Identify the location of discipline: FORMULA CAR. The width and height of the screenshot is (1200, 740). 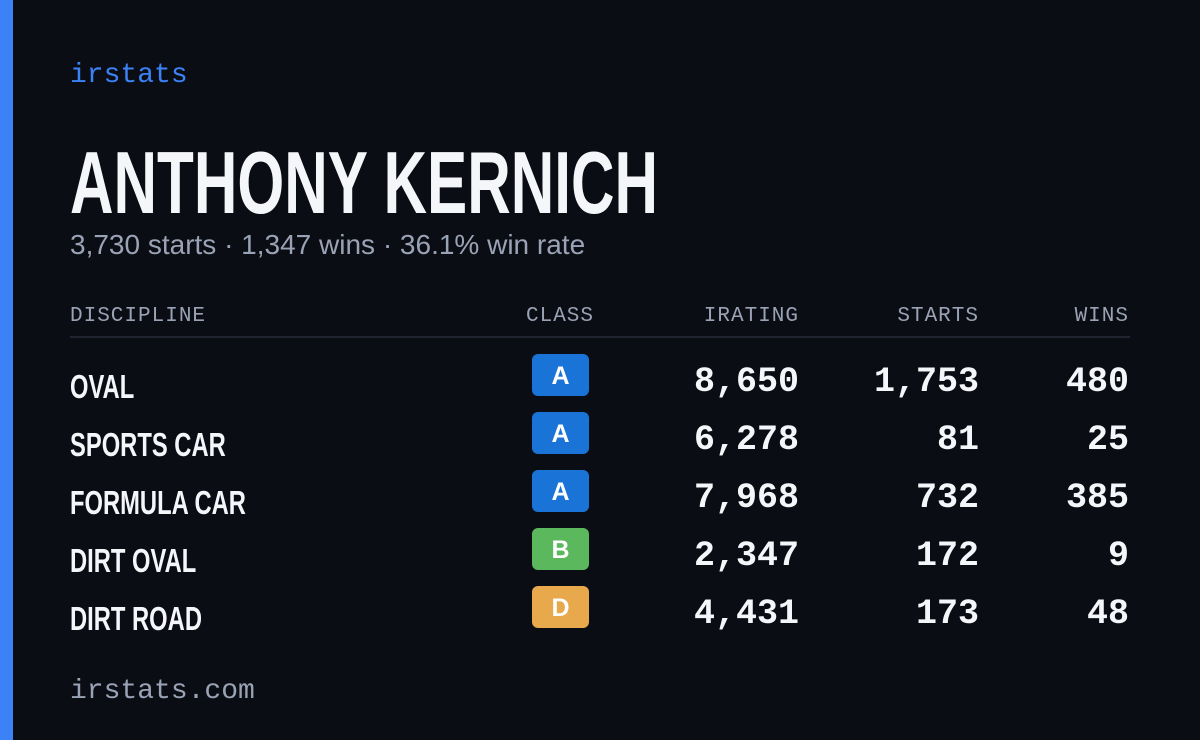
(158, 503).